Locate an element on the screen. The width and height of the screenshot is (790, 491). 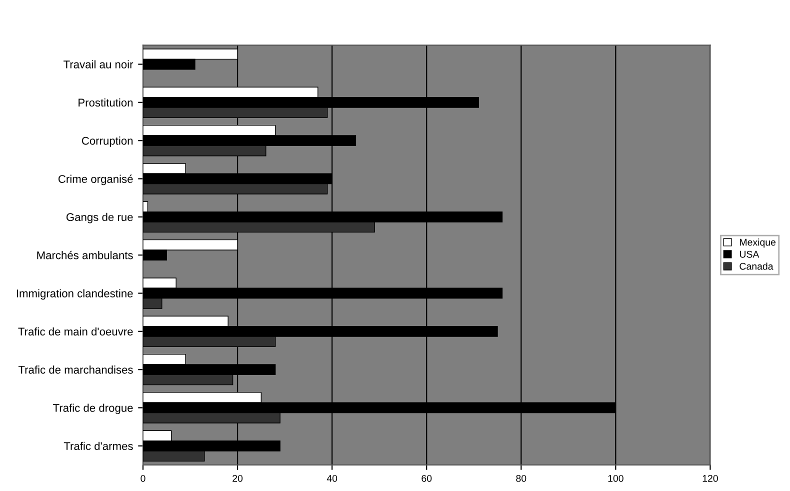
x-tick-label: 80 is located at coordinates (521, 478).